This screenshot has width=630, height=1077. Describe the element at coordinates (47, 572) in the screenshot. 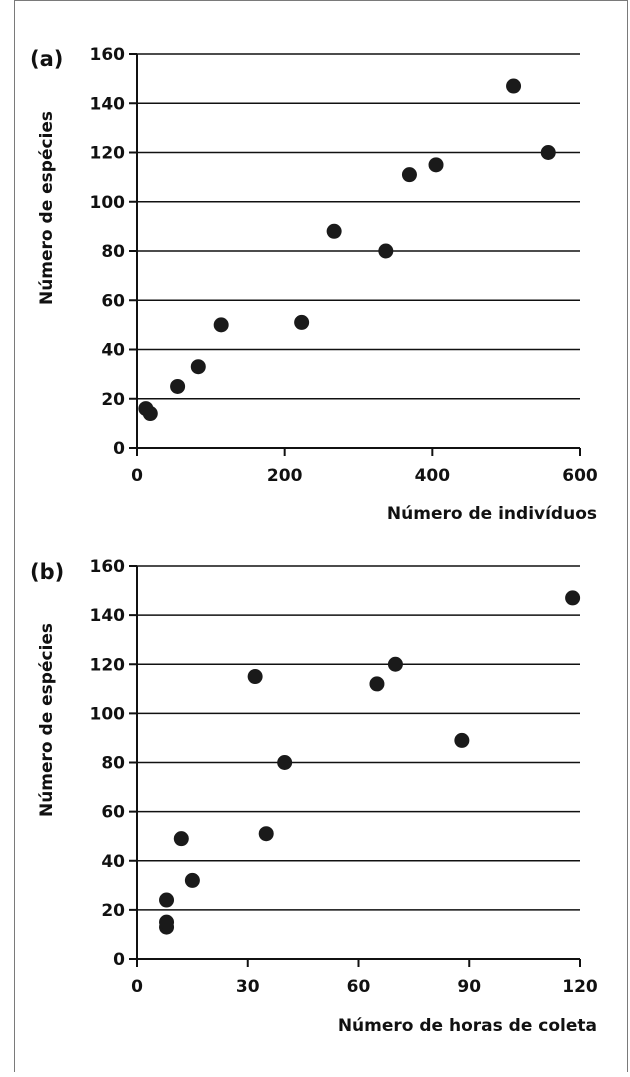

I see `panel-label: (b)` at that location.